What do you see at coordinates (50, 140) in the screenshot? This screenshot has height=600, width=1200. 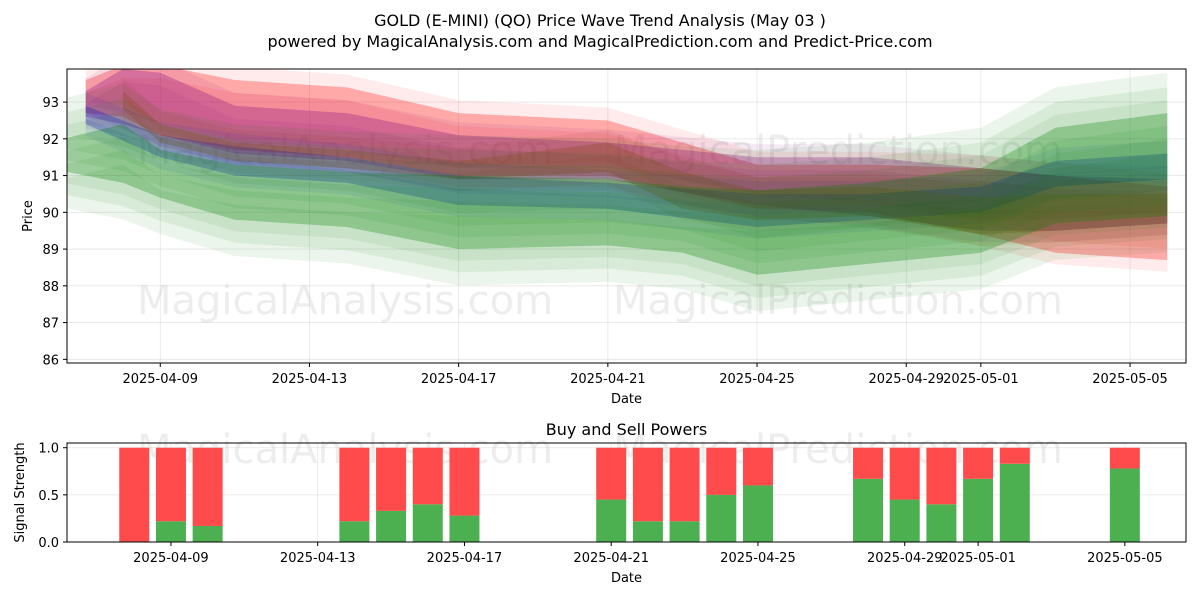 I see `y-tick-label: 92` at bounding box center [50, 140].